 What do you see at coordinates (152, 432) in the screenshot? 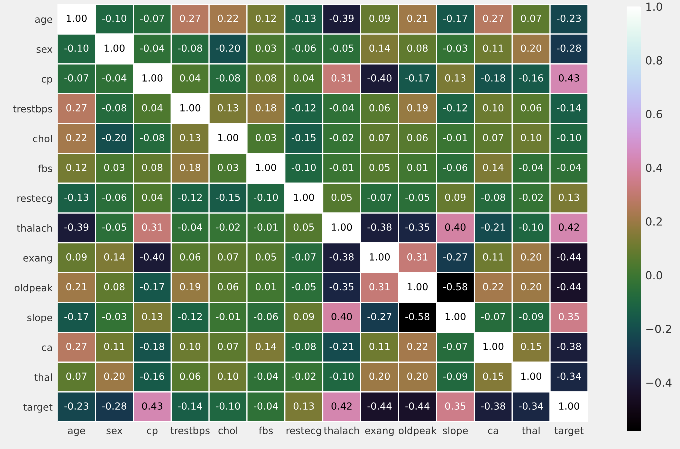
I see `x-tick-label: cp` at bounding box center [152, 432].